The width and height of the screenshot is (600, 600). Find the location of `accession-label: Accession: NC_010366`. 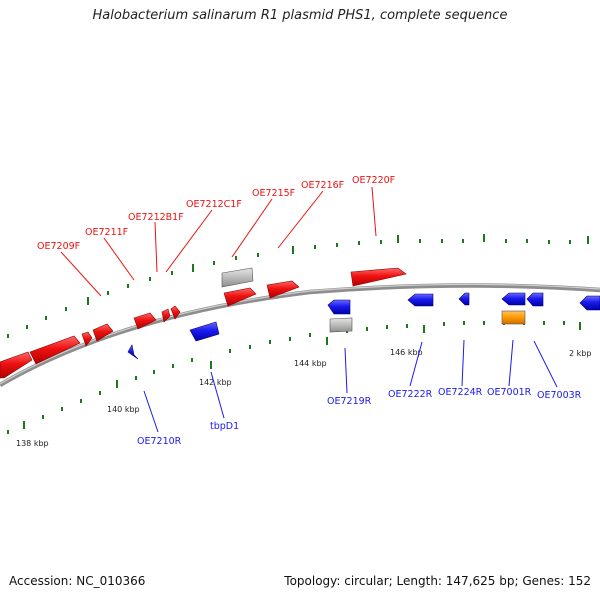

accession-label: Accession: NC_010366 is located at coordinates (77, 581).